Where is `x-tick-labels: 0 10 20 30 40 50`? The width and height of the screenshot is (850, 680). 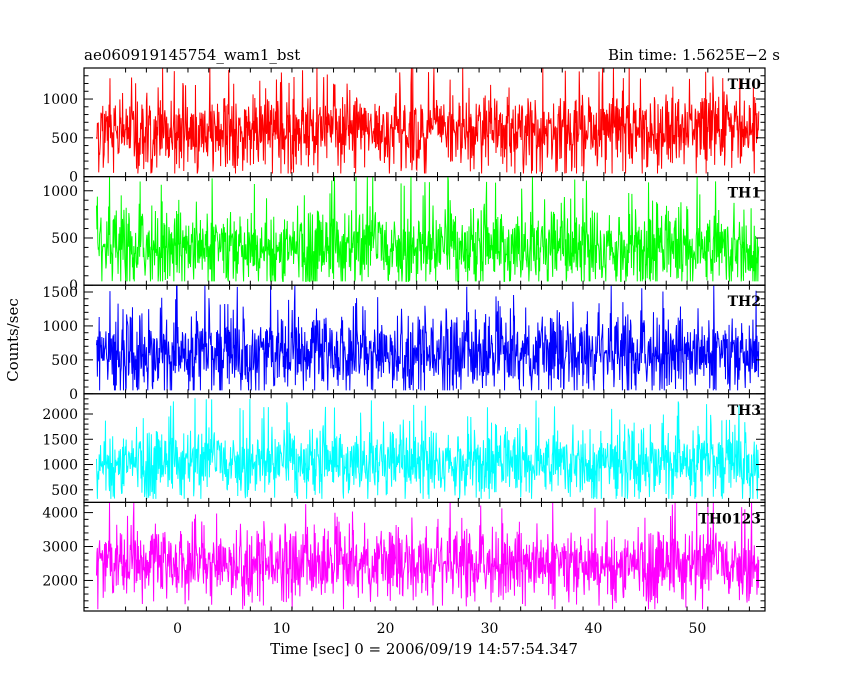
x-tick-labels: 0 10 20 30 40 50 is located at coordinates (439, 629).